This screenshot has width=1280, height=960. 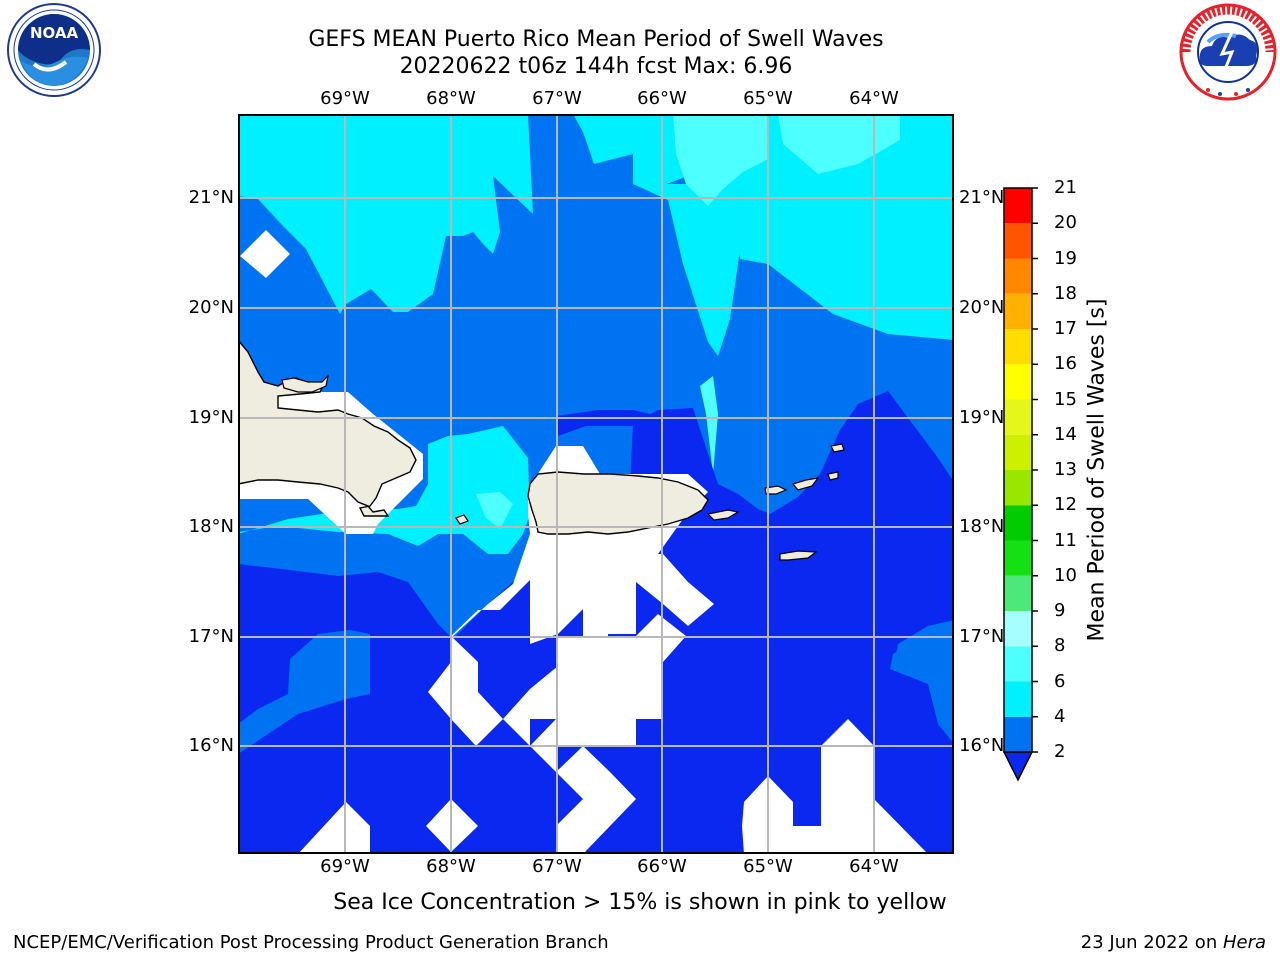 I want to click on lat-label-left: 21°N, so click(x=211, y=197).